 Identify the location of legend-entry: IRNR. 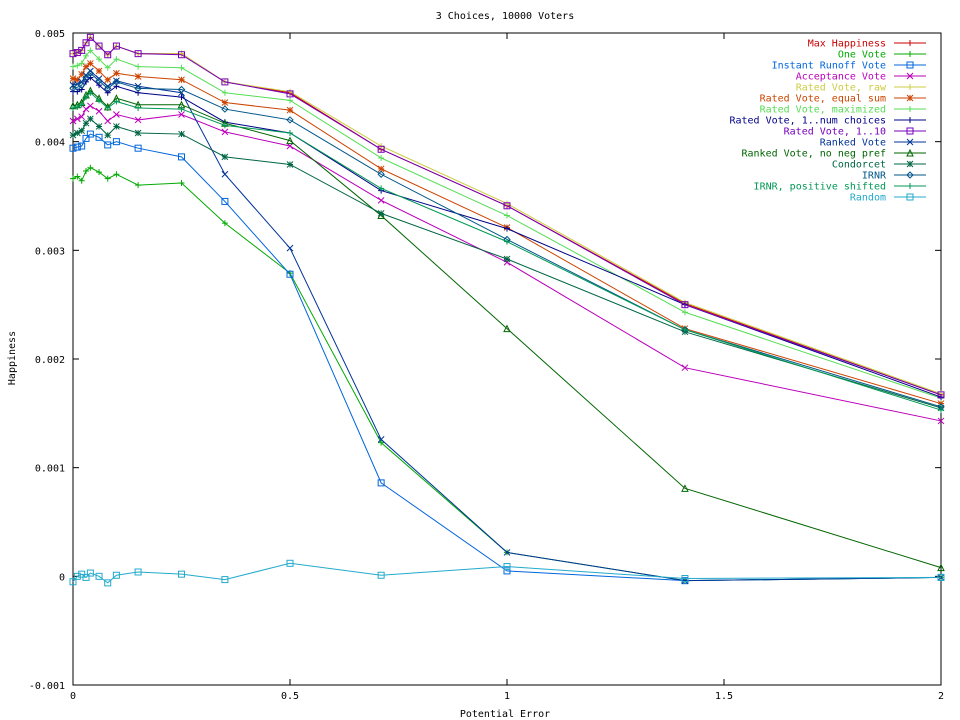
(894, 176).